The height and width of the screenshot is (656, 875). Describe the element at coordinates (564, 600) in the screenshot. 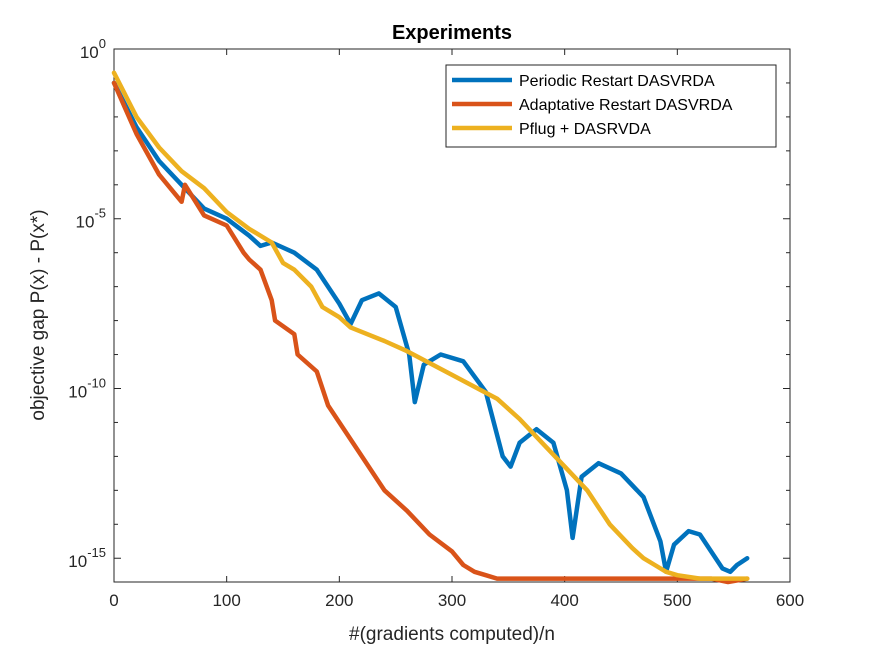

I see `x-tick-label: 400` at that location.